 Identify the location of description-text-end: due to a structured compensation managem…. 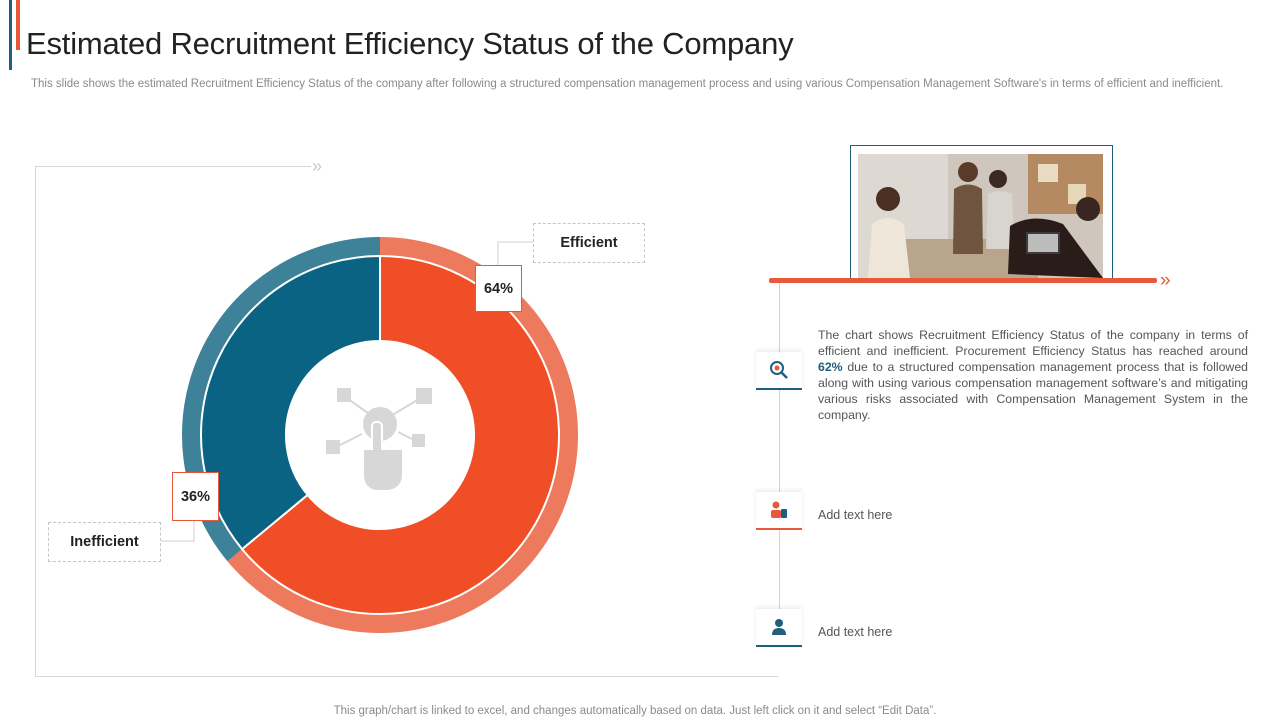
(1033, 391).